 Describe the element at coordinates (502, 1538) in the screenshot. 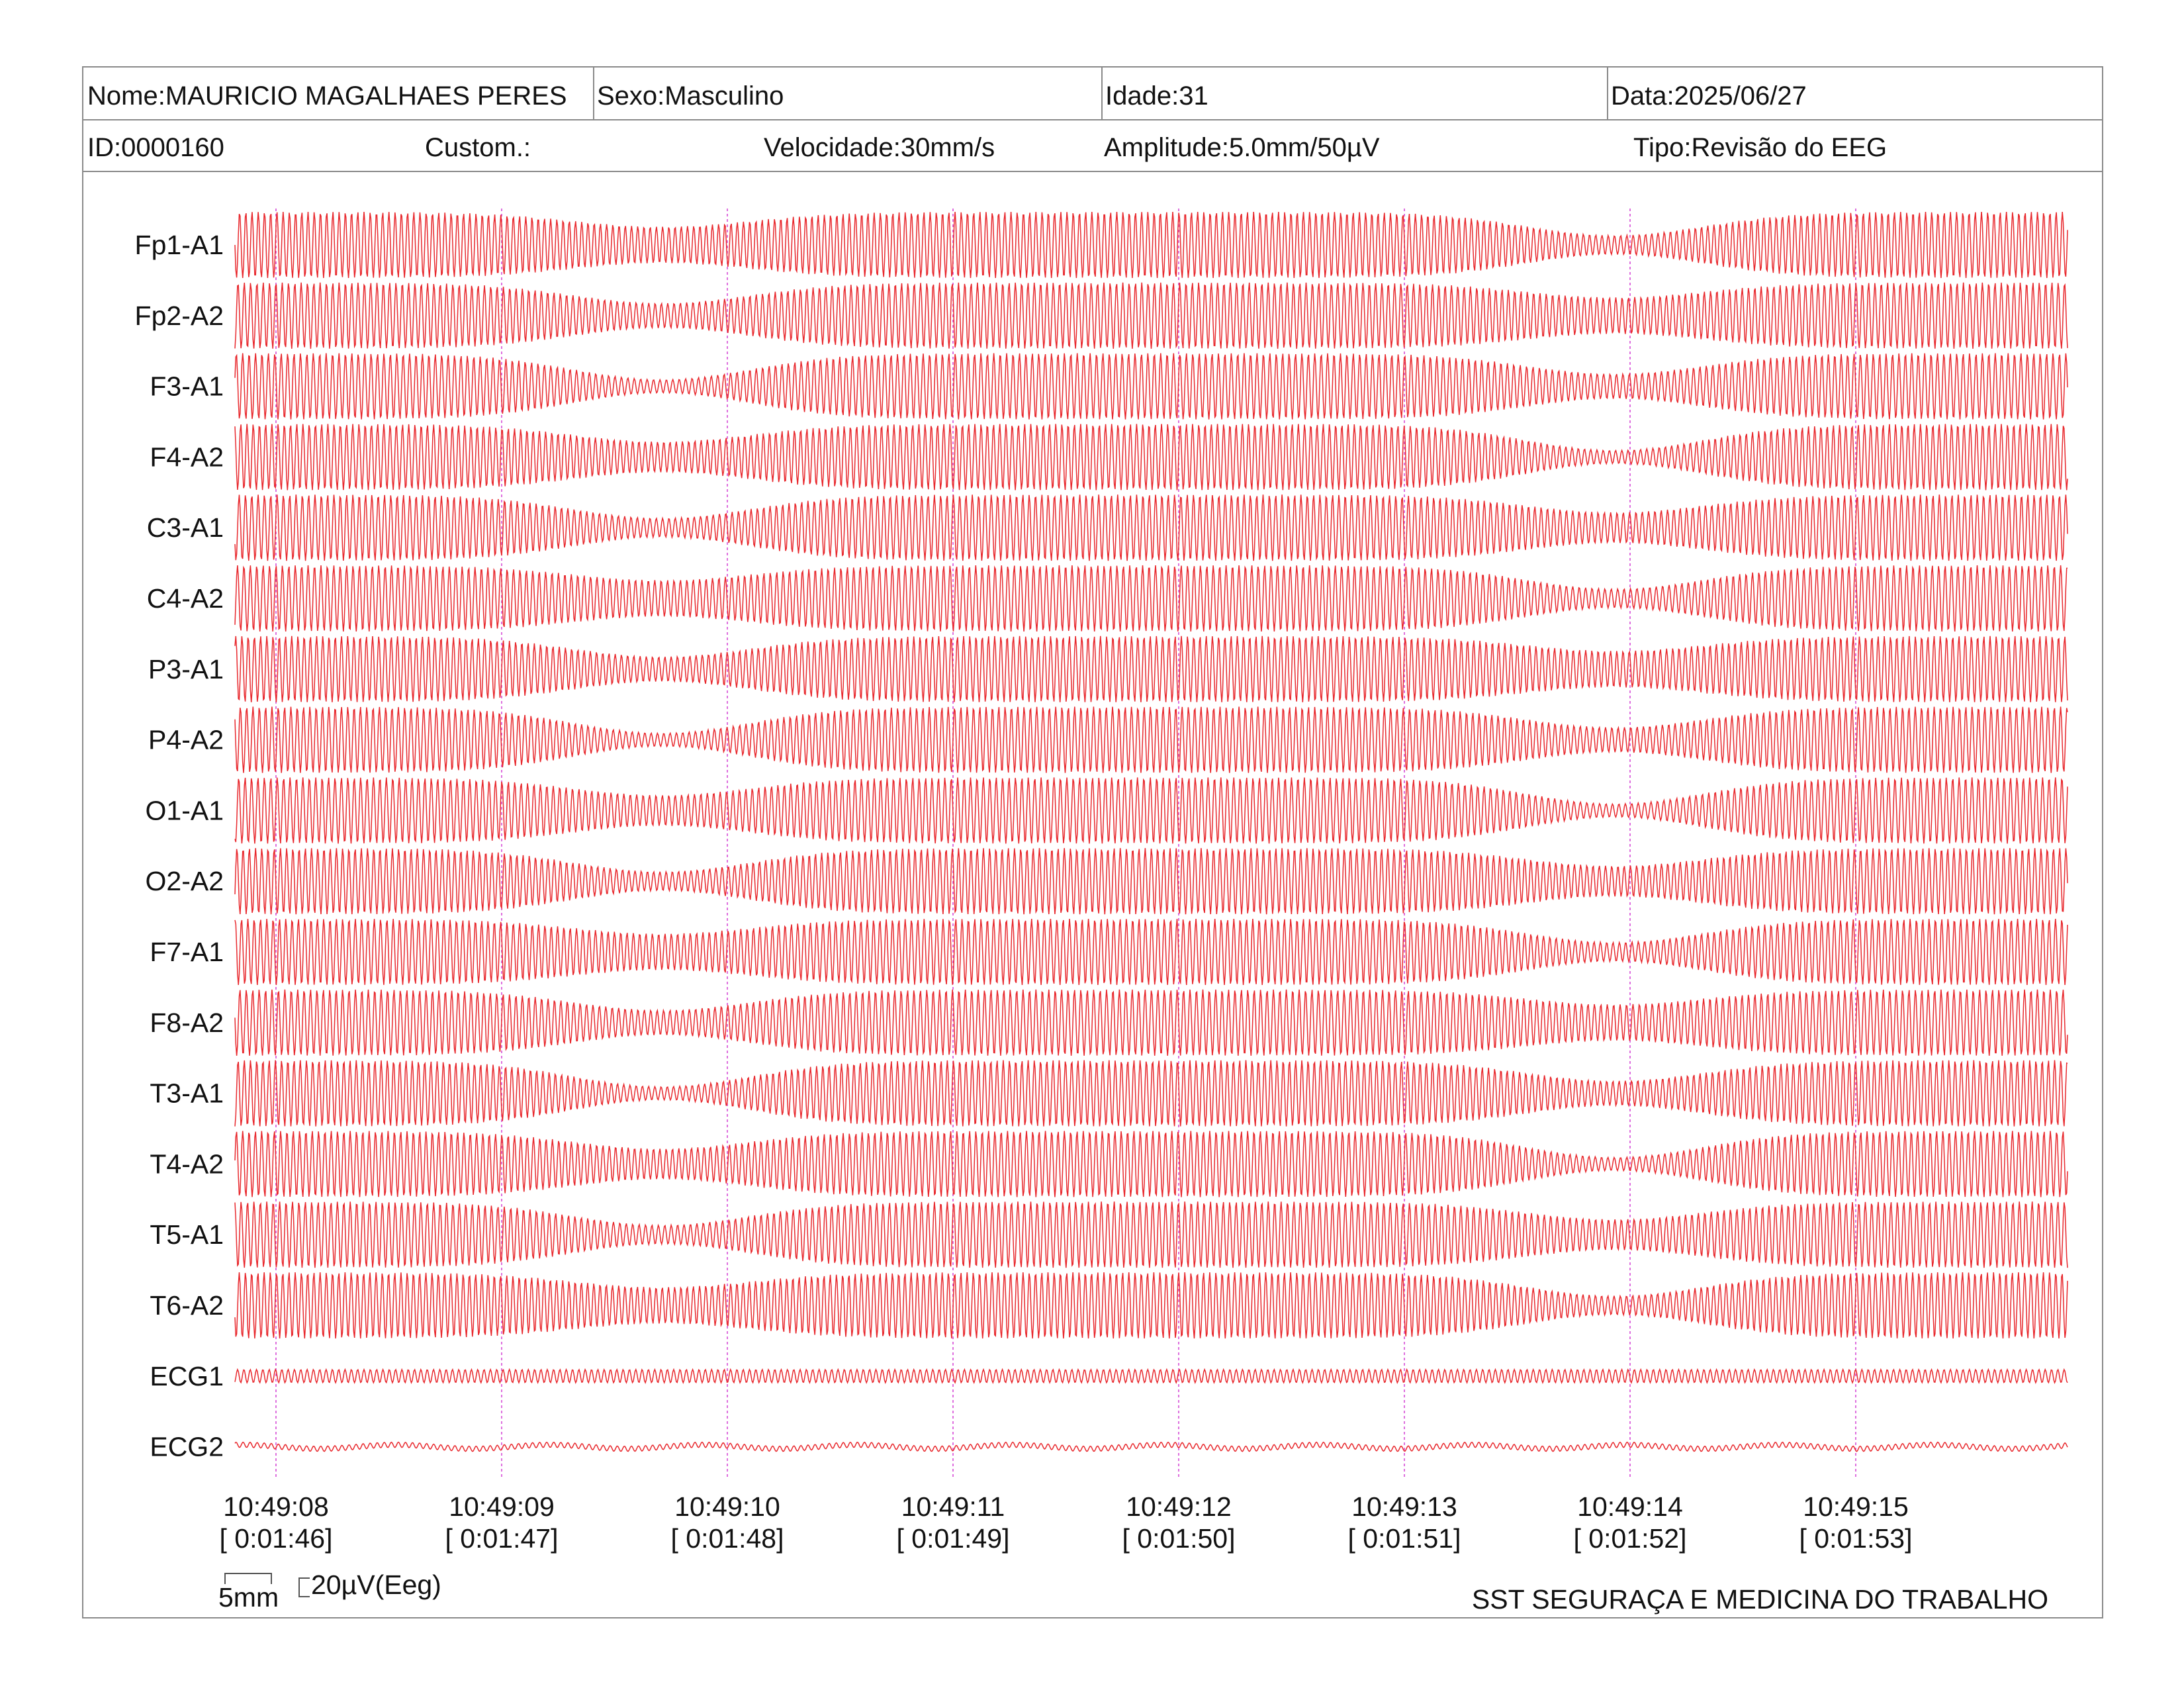

I see `time-tick-elapsed: [ 0:01:47]` at that location.